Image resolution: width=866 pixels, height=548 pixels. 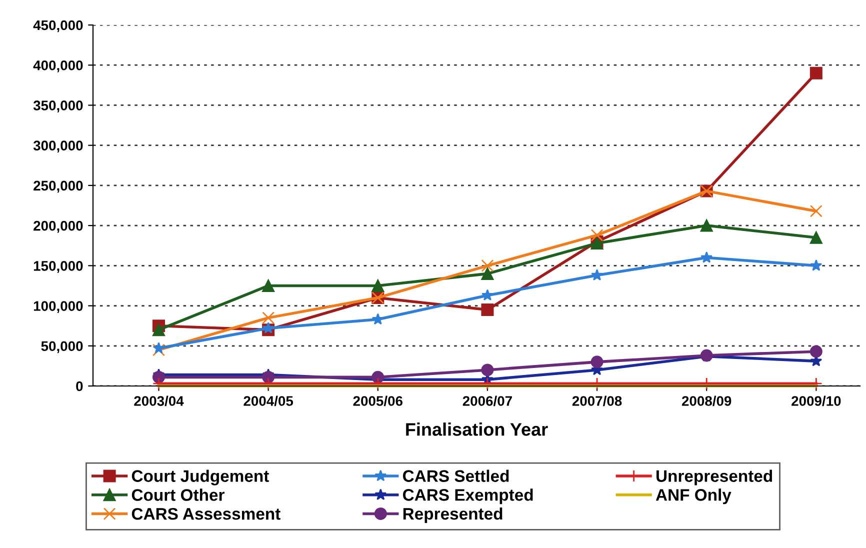 What do you see at coordinates (62, 347) in the screenshot?
I see `y-tick-label: 50,000` at bounding box center [62, 347].